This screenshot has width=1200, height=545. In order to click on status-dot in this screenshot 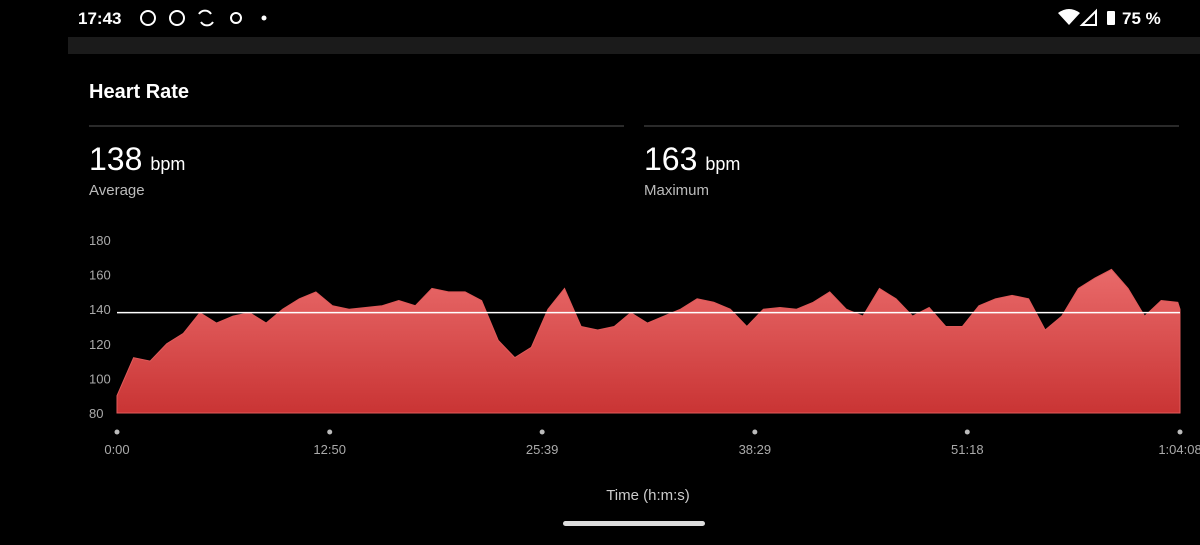, I will do `click(264, 18)`.